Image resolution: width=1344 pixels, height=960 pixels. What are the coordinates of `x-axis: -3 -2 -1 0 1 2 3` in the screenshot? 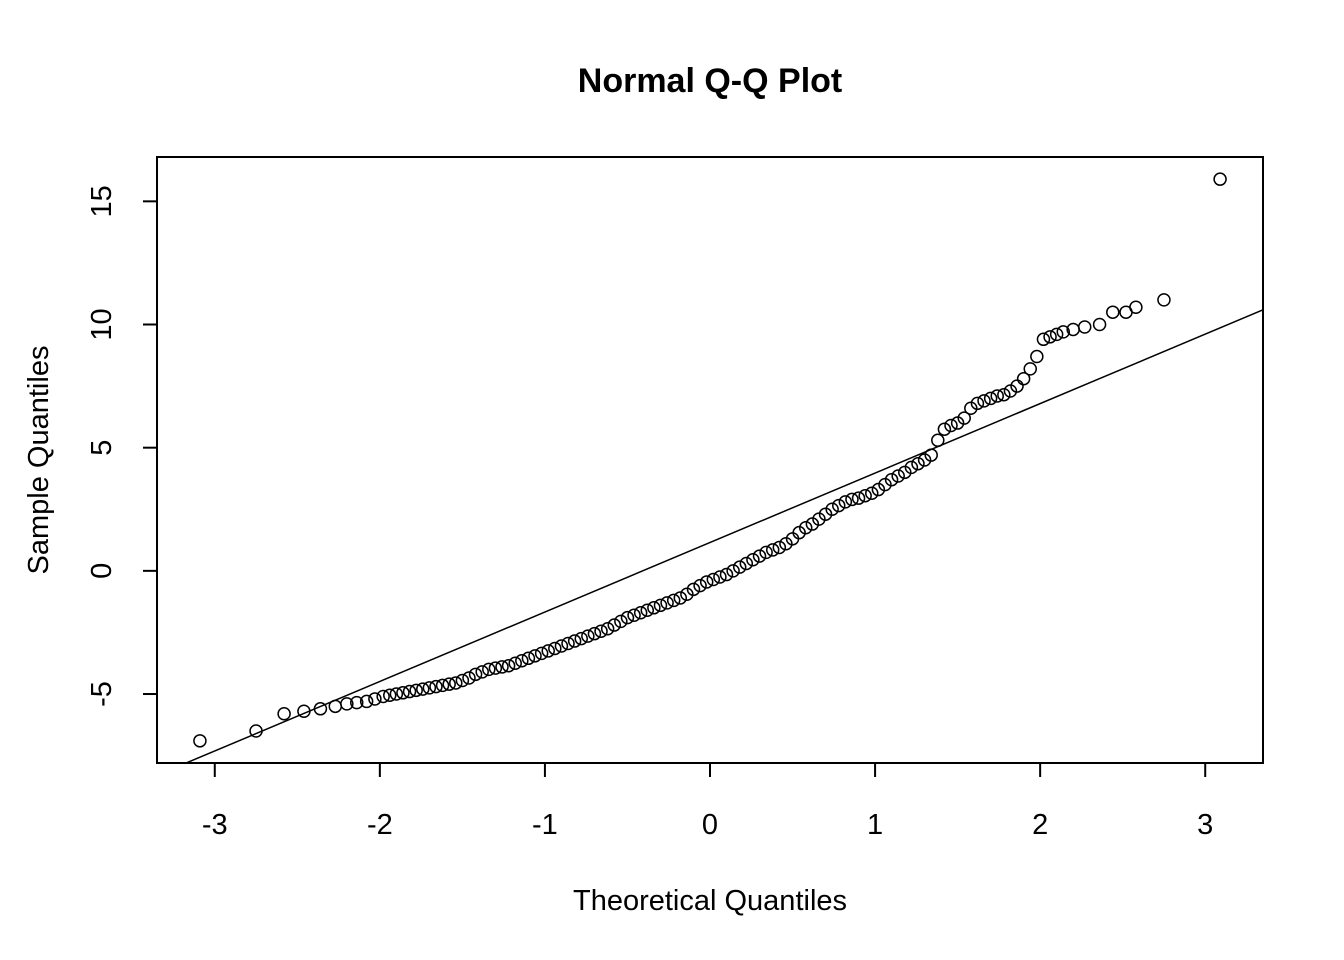 It's located at (707, 802).